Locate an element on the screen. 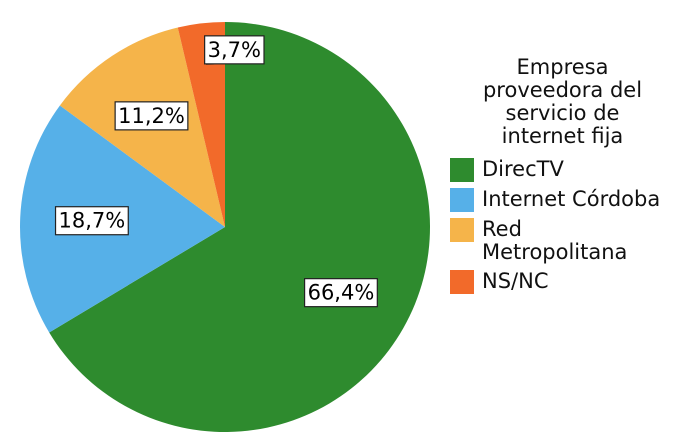 The image size is (675, 432). pie-slice is located at coordinates (201, 124).